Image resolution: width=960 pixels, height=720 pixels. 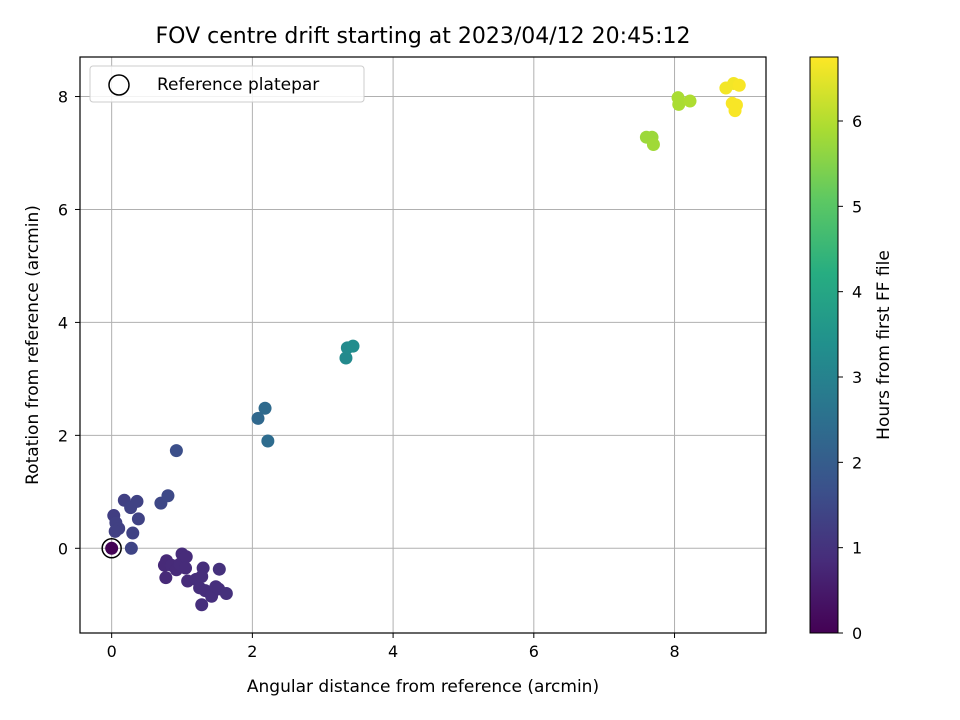 What do you see at coordinates (119, 85) in the screenshot?
I see `legend-marker-reference` at bounding box center [119, 85].